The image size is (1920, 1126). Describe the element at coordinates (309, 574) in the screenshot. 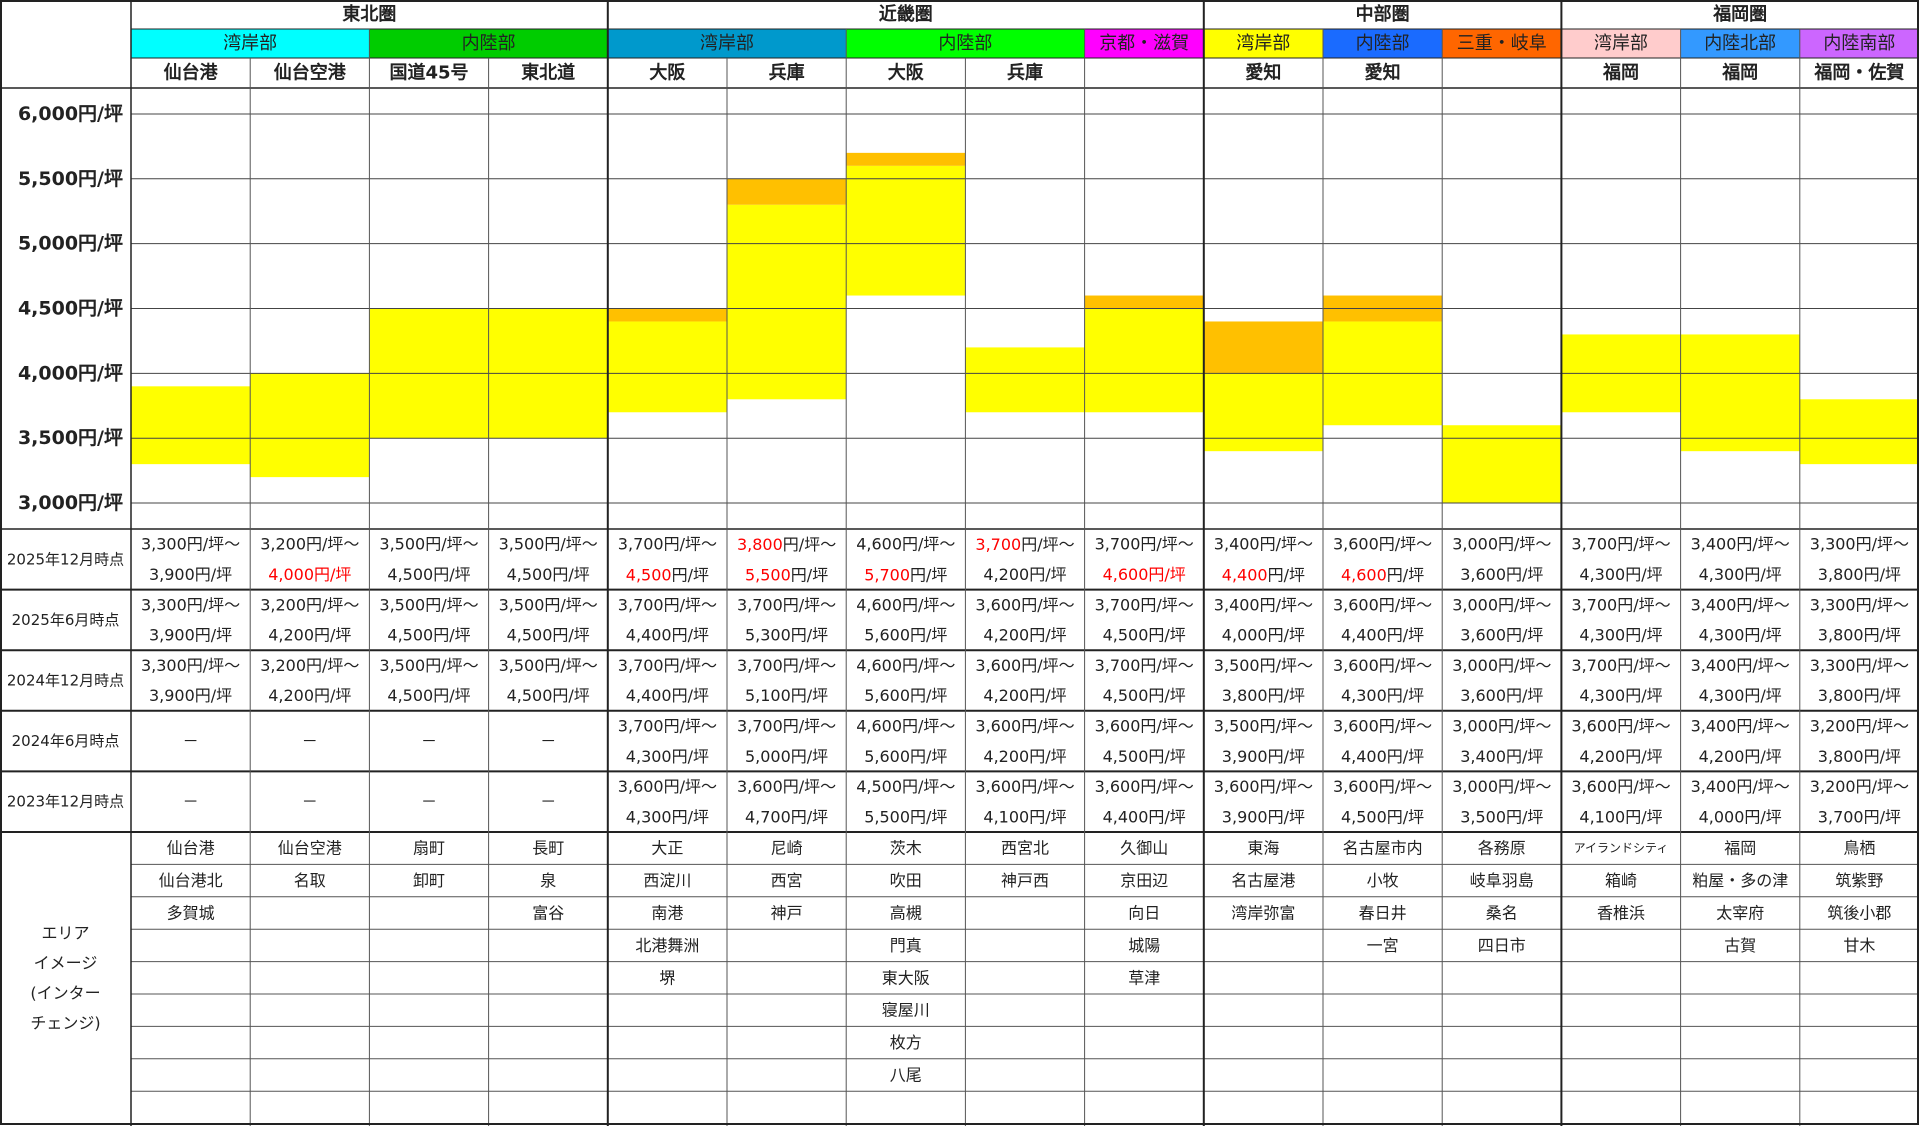

I see `price-label: 4,000円/坪` at that location.